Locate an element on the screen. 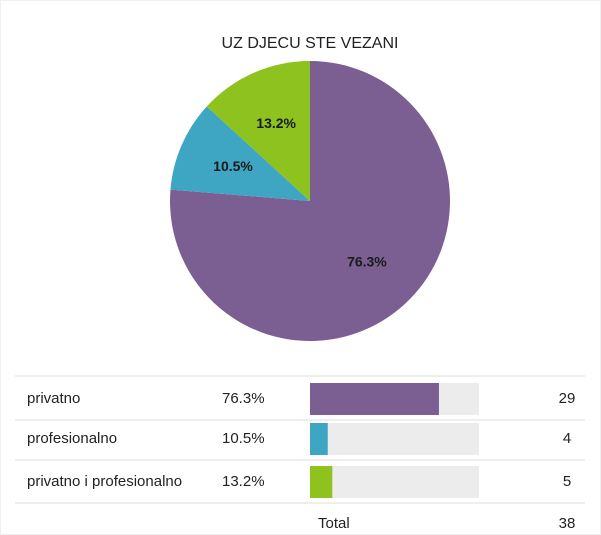 The image size is (601, 535). chart-title: UZ DJECU STE VEZANI is located at coordinates (310, 43).